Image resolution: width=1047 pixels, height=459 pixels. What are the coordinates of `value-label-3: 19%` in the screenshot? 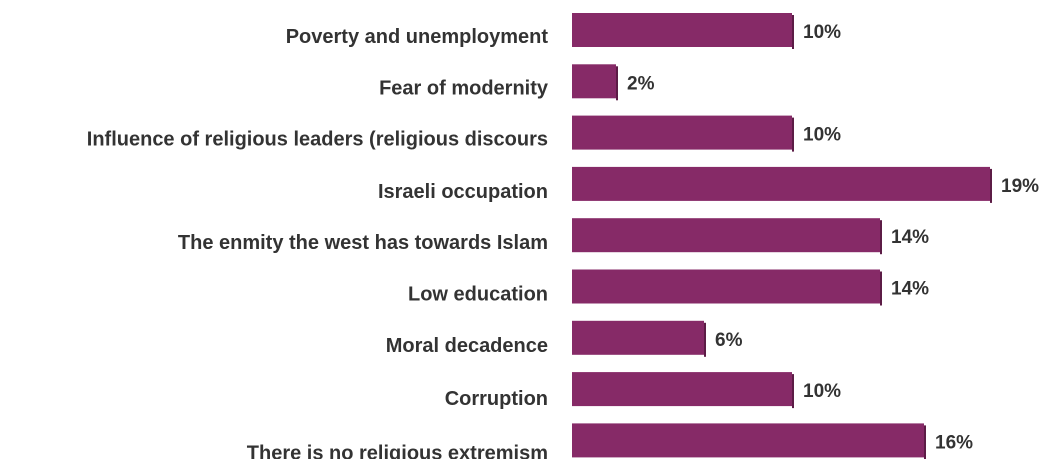 It's located at (1020, 186).